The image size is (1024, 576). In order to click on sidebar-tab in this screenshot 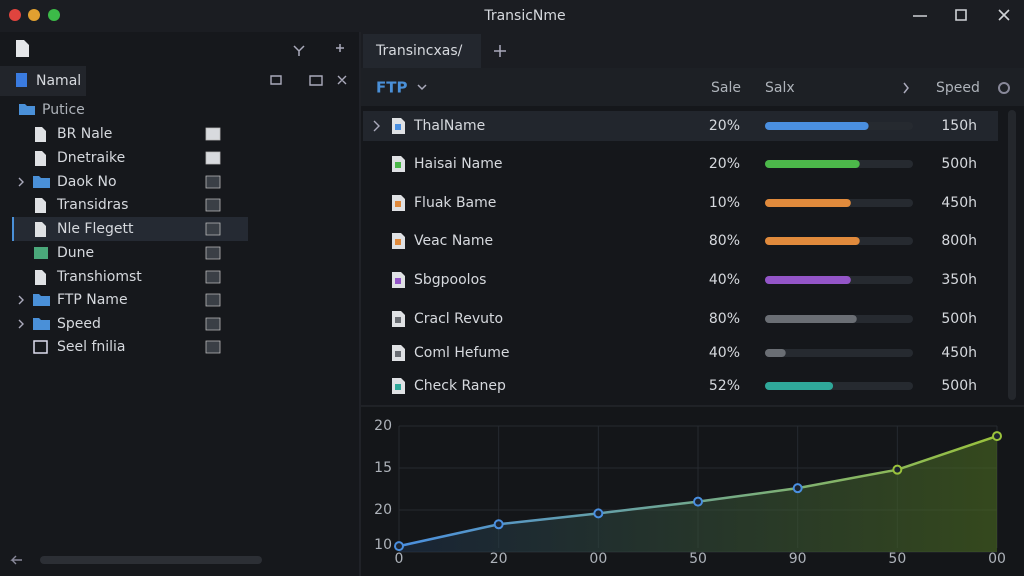, I will do `click(43, 81)`.